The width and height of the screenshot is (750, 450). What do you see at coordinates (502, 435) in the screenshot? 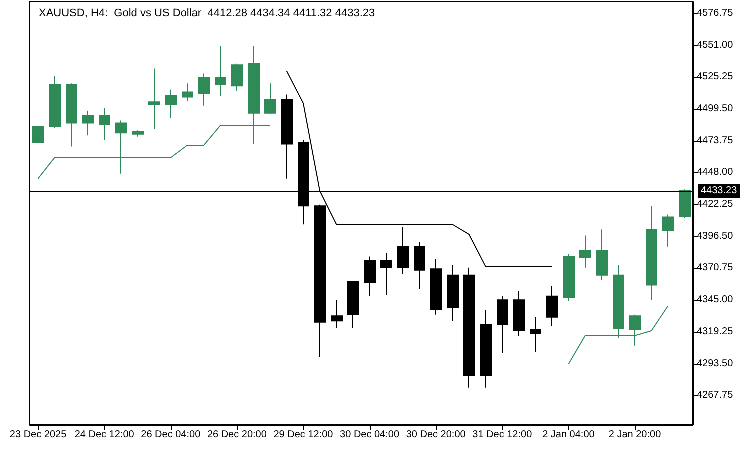
I see `x-tick-label: 31 Dec 12:00` at bounding box center [502, 435].